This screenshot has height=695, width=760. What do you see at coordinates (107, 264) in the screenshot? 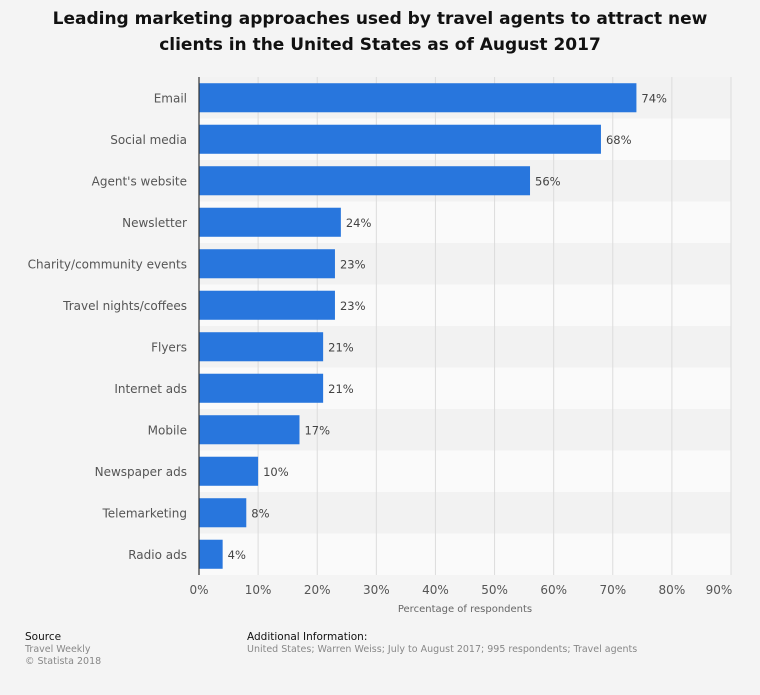
I see `category-label: Charity/community events` at bounding box center [107, 264].